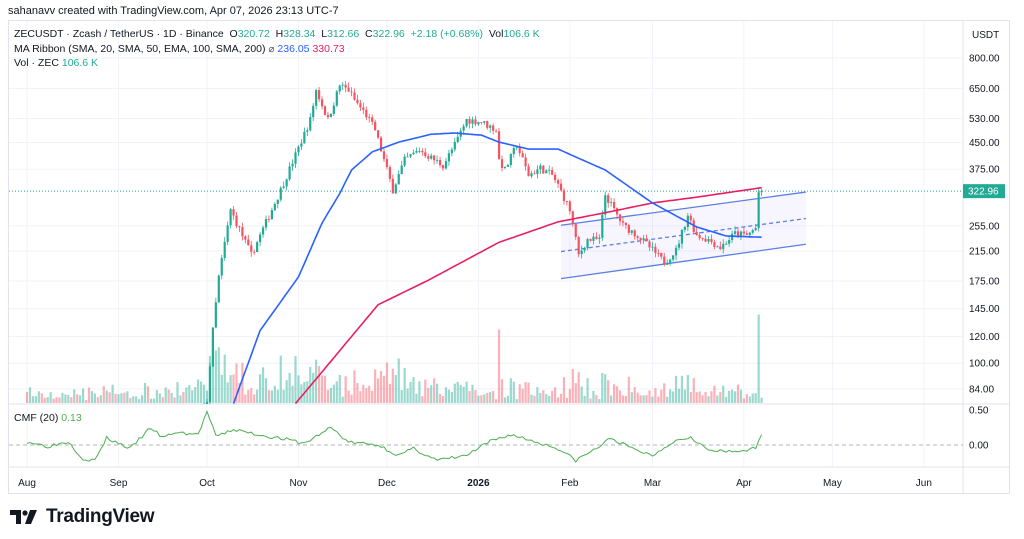 This screenshot has width=1024, height=539. Describe the element at coordinates (388, 34) in the screenshot. I see `close-value: 322.96` at that location.